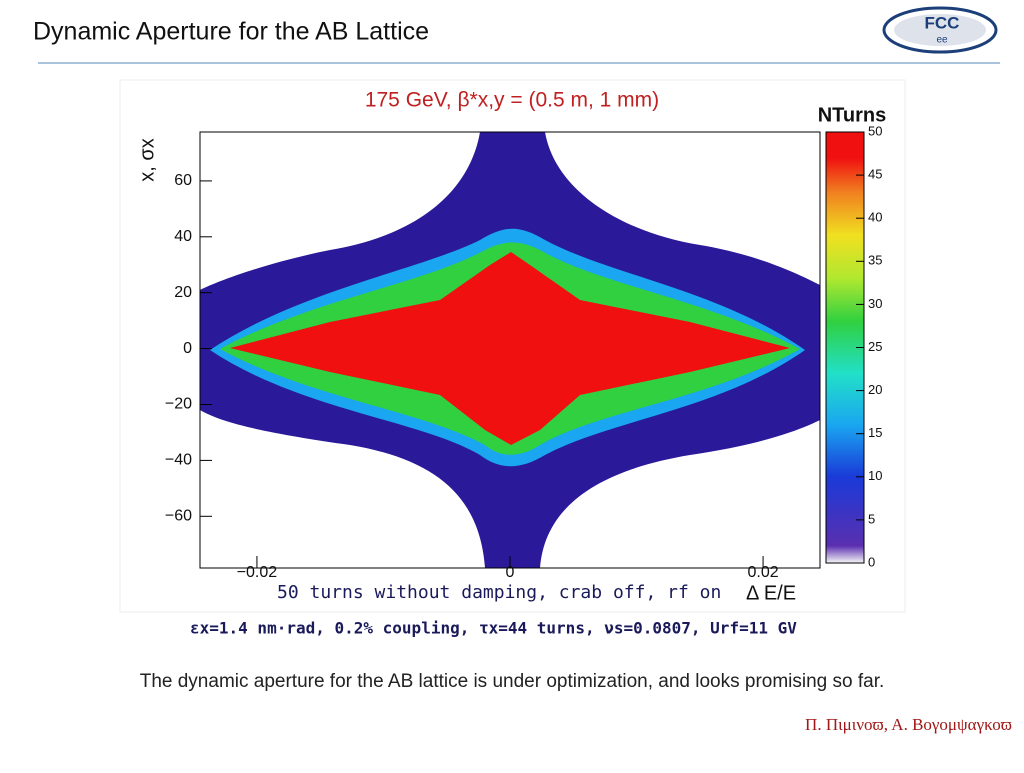 Image resolution: width=1024 pixels, height=773 pixels. Describe the element at coordinates (875, 174) in the screenshot. I see `colorbar-tick-label: 45` at that location.